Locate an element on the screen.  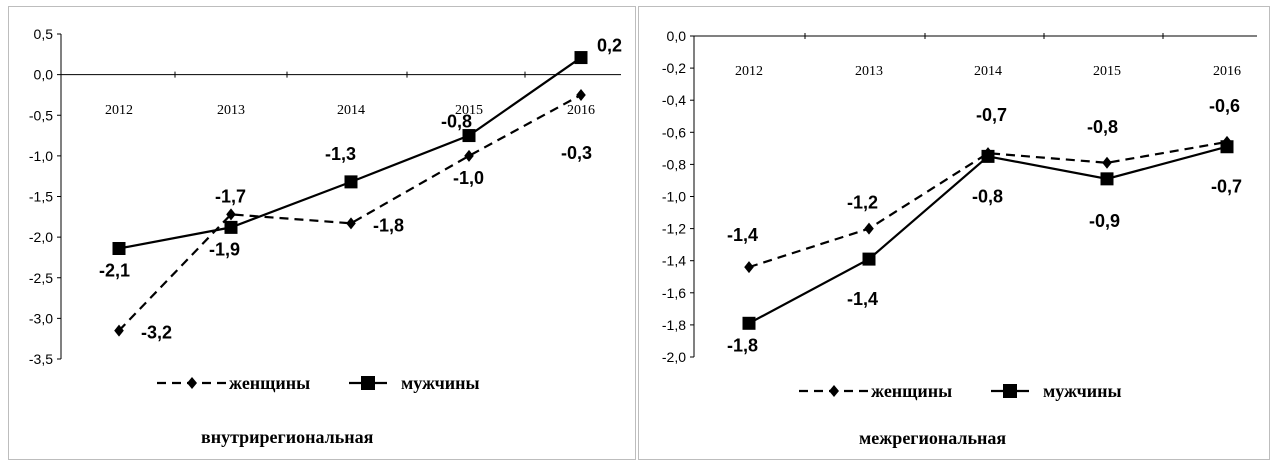
data-label-women: -0,3 is located at coordinates (576, 153).